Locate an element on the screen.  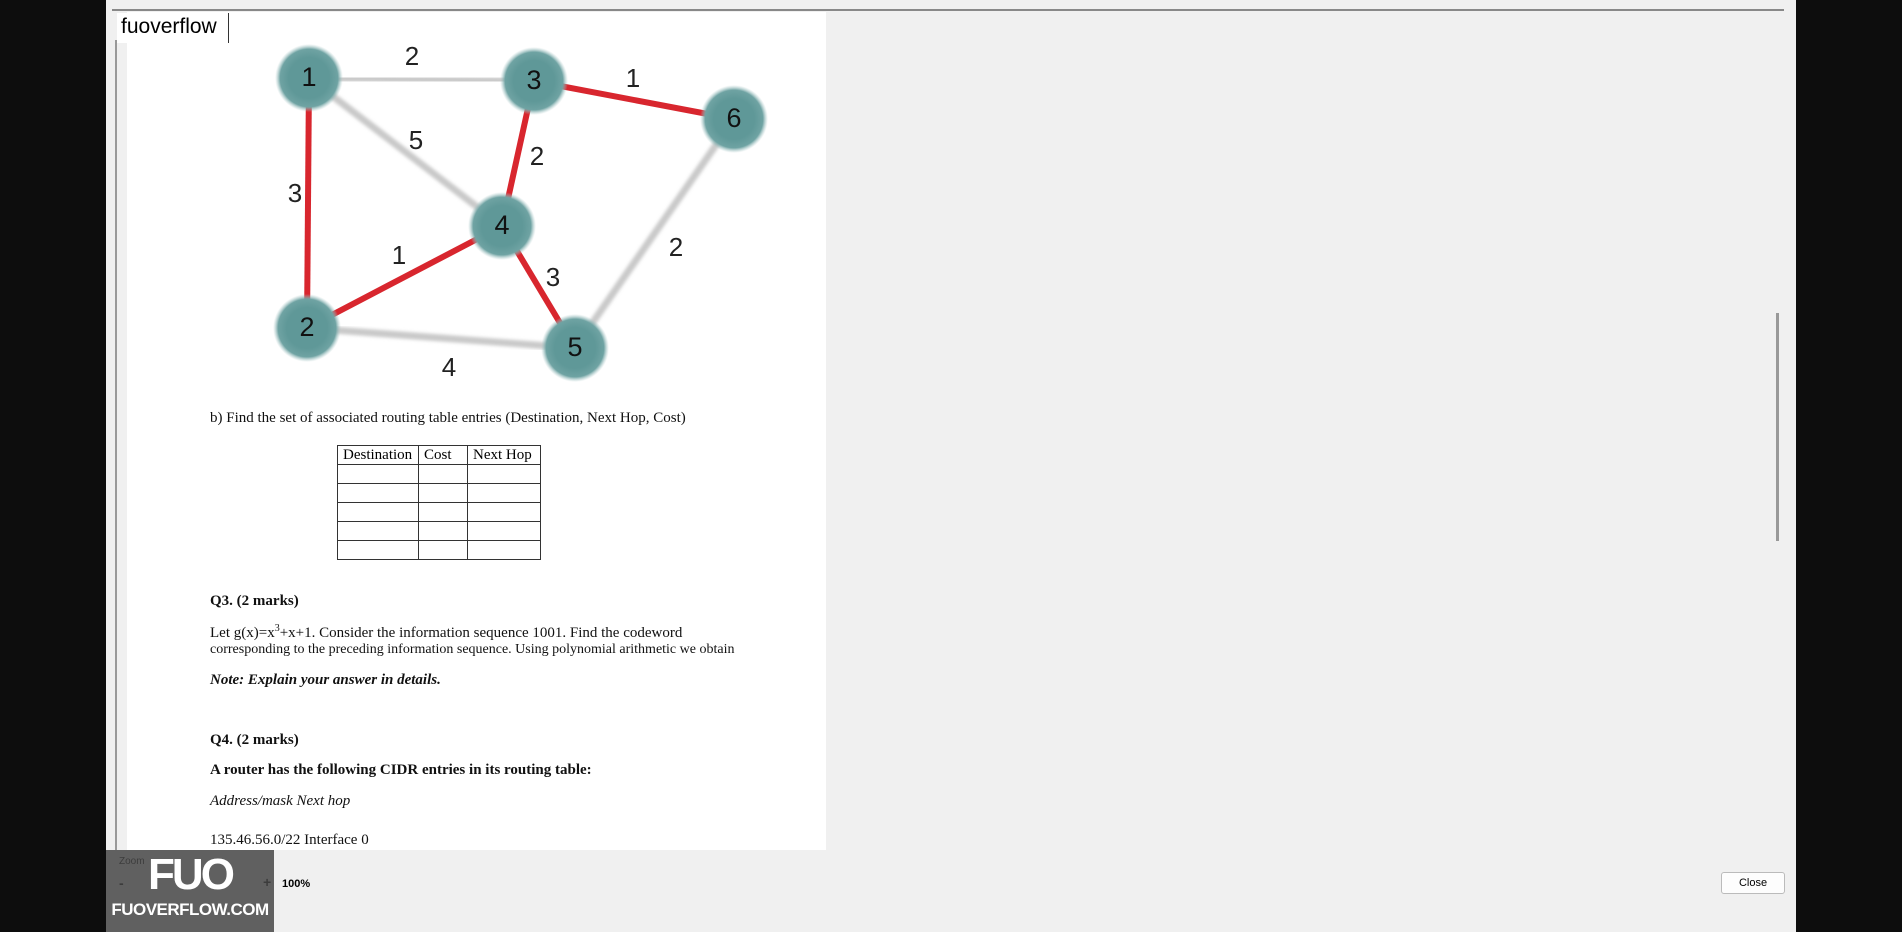
watermark-site: FUOVERFLOW.COM is located at coordinates (190, 909).